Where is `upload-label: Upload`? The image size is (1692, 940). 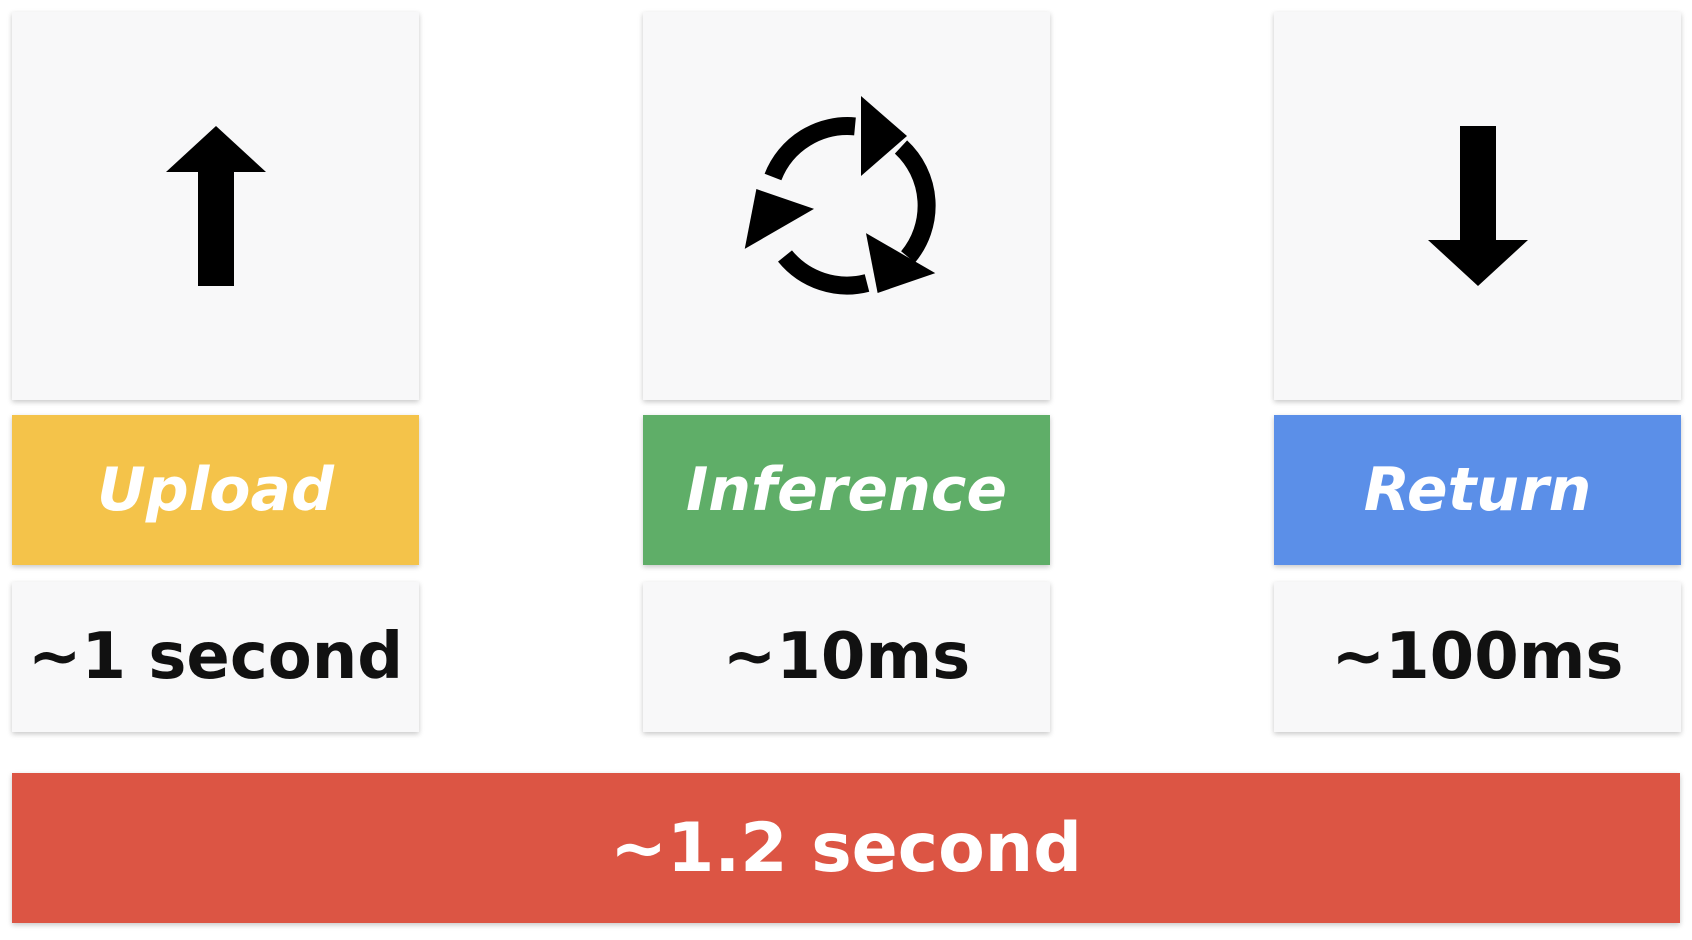
upload-label: Upload is located at coordinates (215, 490).